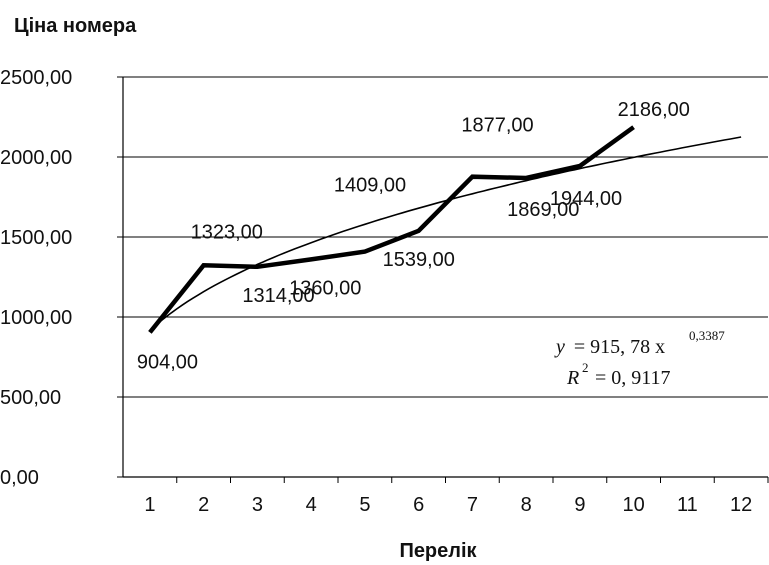 Image resolution: width=769 pixels, height=565 pixels. Describe the element at coordinates (438, 551) in the screenshot. I see `x-axis-title: Перелік` at that location.